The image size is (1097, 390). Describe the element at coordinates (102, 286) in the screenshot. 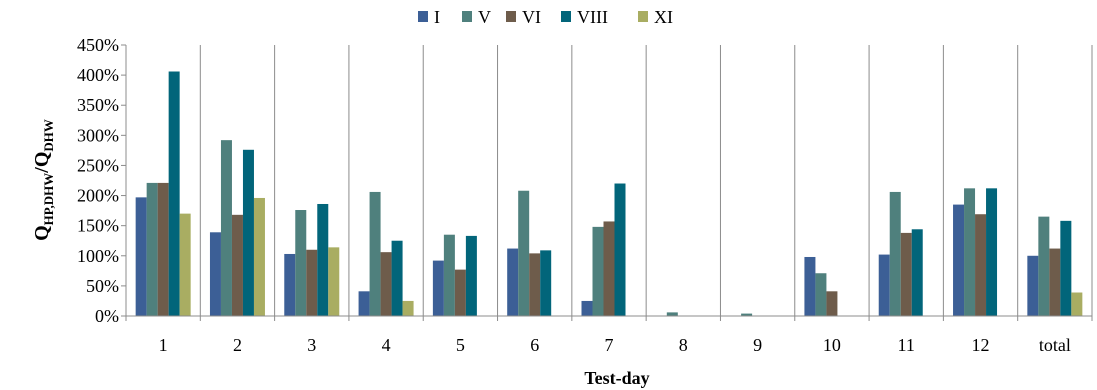

I see `y-tick-label: 50%` at that location.